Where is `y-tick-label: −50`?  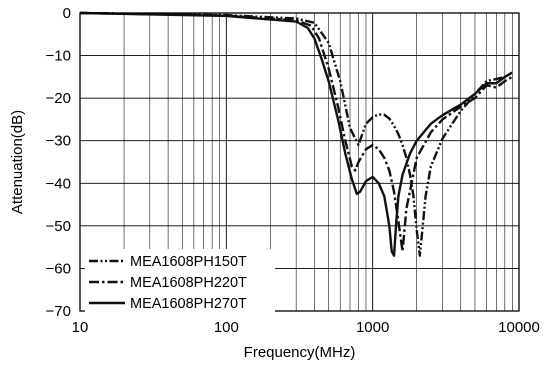 y-tick-label: −50 is located at coordinates (58, 226).